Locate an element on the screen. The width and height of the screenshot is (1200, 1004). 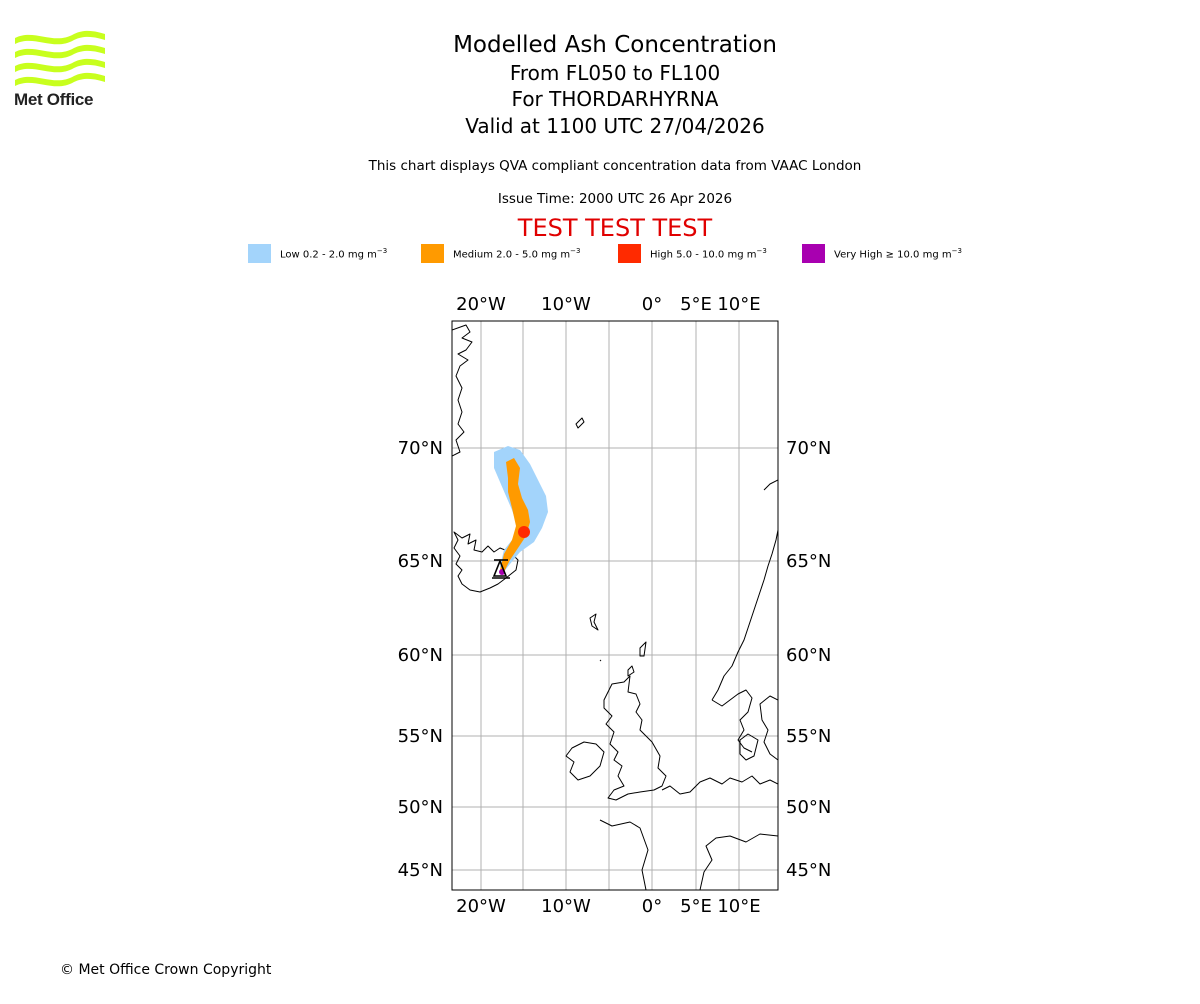
lon-label-bottom-20w: 20°W is located at coordinates (481, 906).